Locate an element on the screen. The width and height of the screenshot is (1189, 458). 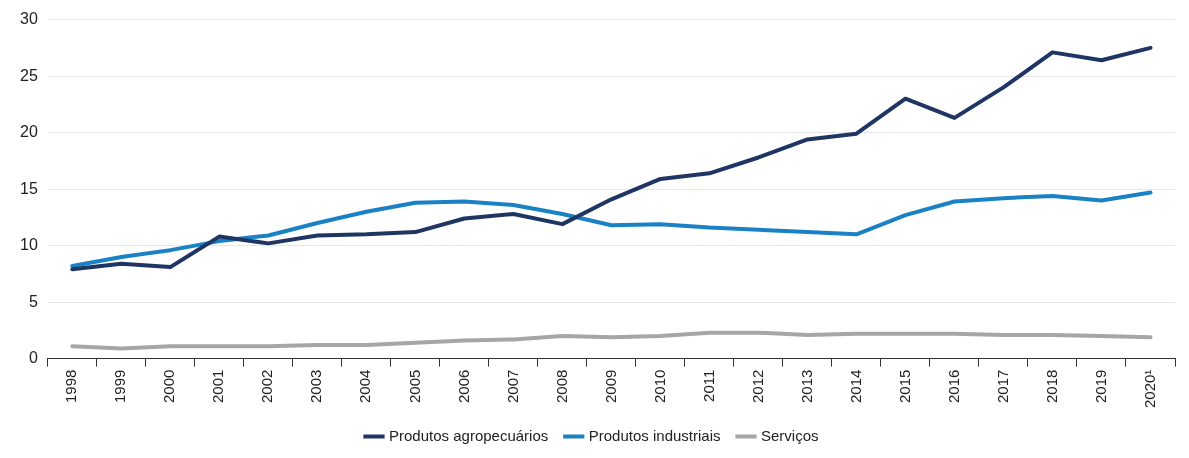
x-tick-label: 1999 is located at coordinates (120, 386).